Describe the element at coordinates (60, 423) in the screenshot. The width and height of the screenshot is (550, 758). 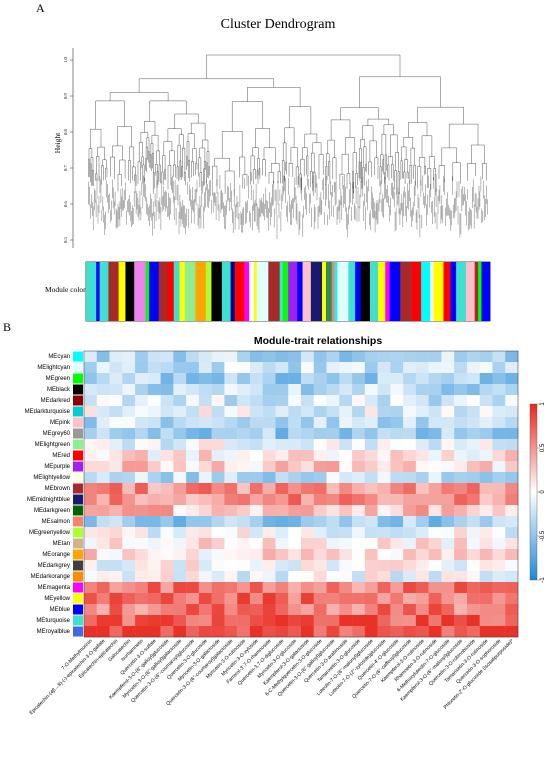
I see `row-label: MEpink` at that location.